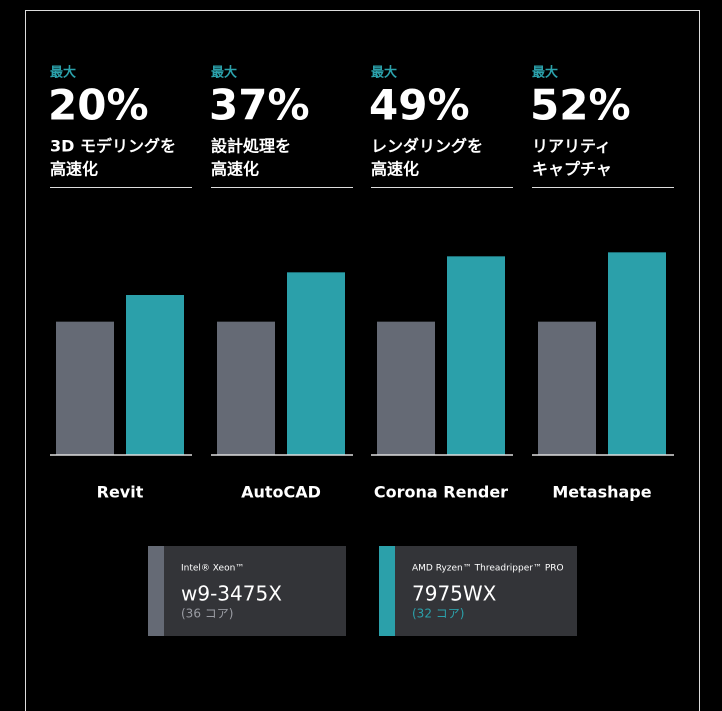  Describe the element at coordinates (427, 146) in the screenshot. I see `headline-desc: レンダリングを` at that location.